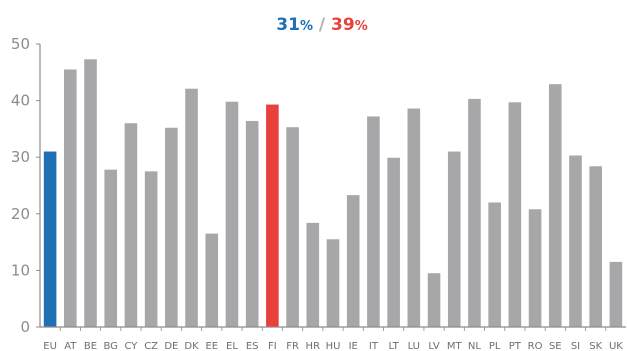  I want to click on x-tick-label-bg: BG, so click(111, 346).